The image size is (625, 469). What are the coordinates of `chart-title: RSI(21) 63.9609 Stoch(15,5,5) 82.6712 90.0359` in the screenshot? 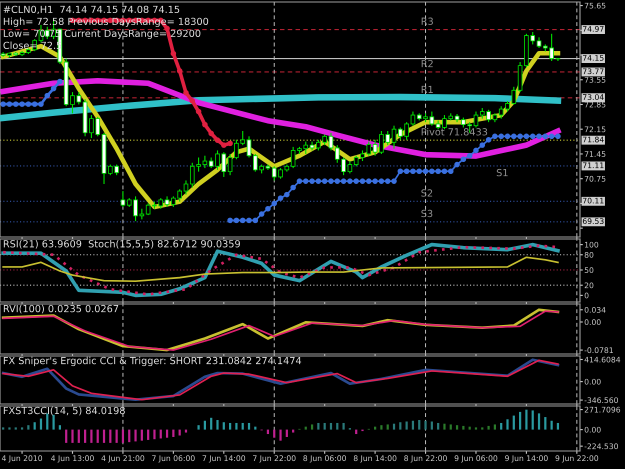 It's located at (122, 244).